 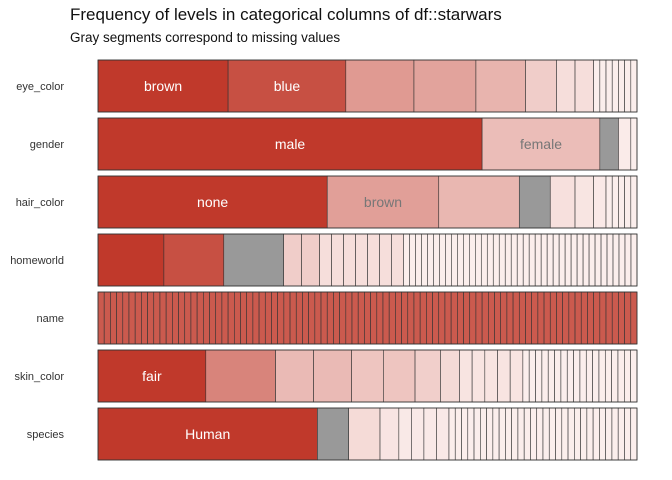 I want to click on segment-label: female, so click(x=541, y=144).